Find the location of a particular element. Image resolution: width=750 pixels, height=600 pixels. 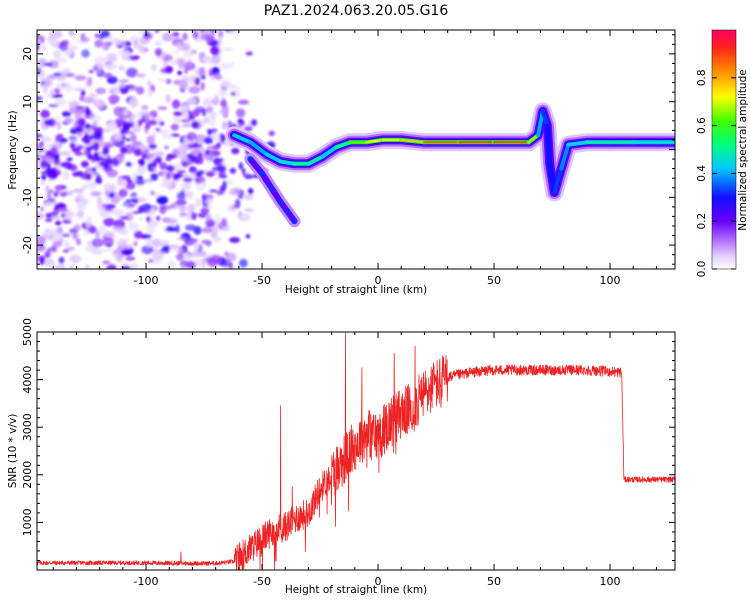

colorbar-tick-label: 0.6 is located at coordinates (702, 125).